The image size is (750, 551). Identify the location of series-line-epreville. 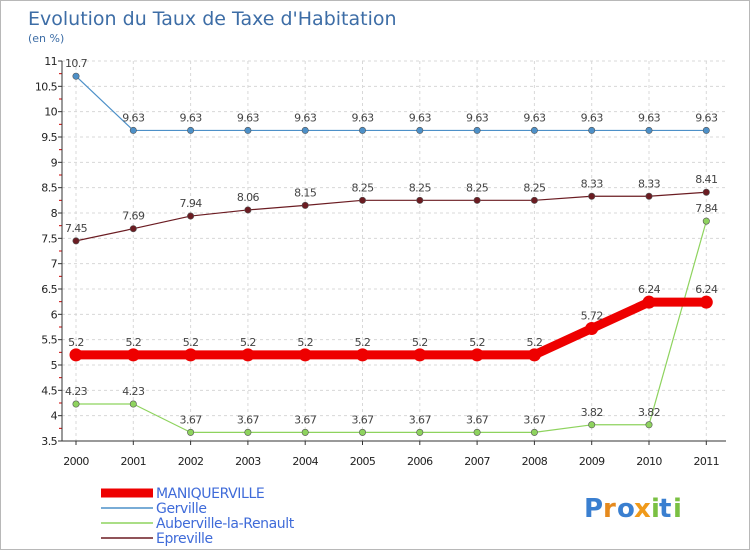
(391, 216).